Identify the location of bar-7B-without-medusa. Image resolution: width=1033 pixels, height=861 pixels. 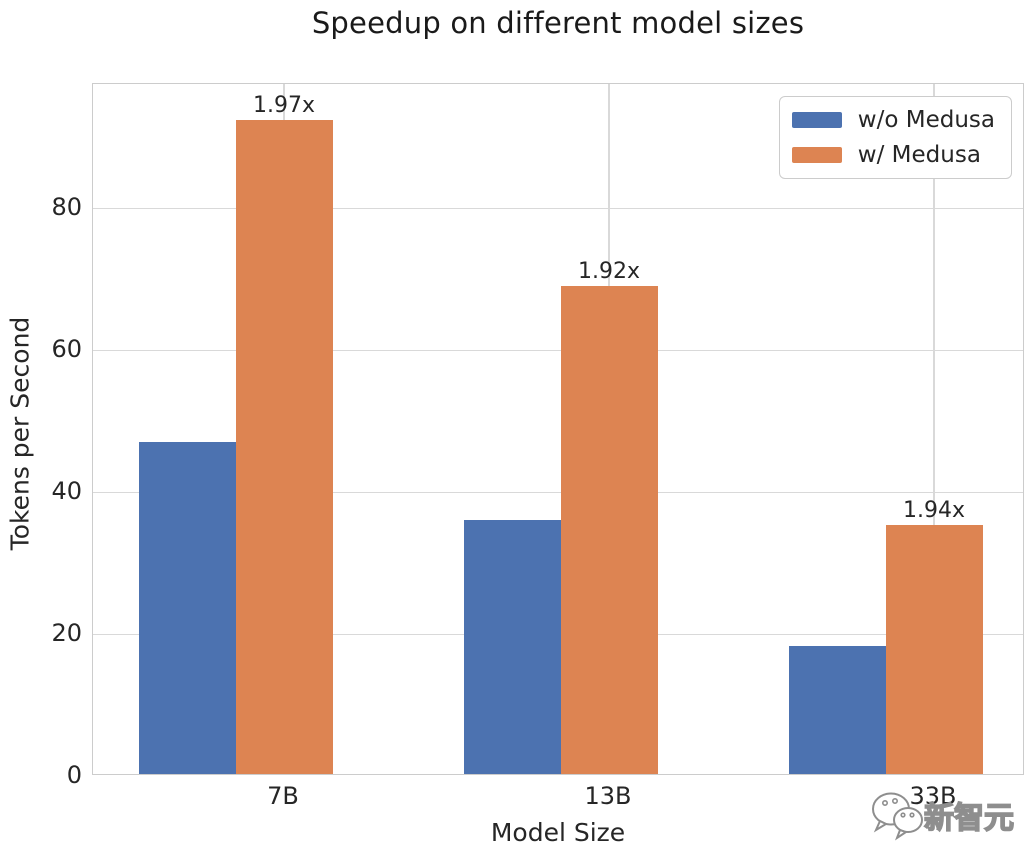
(187, 607).